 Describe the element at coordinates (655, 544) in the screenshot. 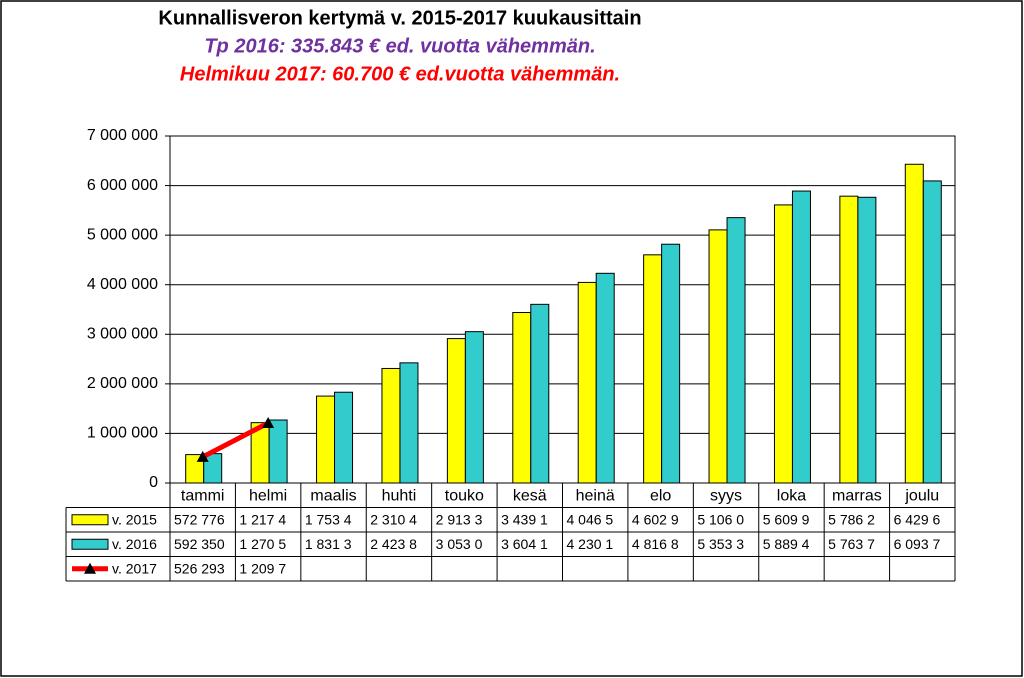

I see `table-cell: 4 816 8` at that location.